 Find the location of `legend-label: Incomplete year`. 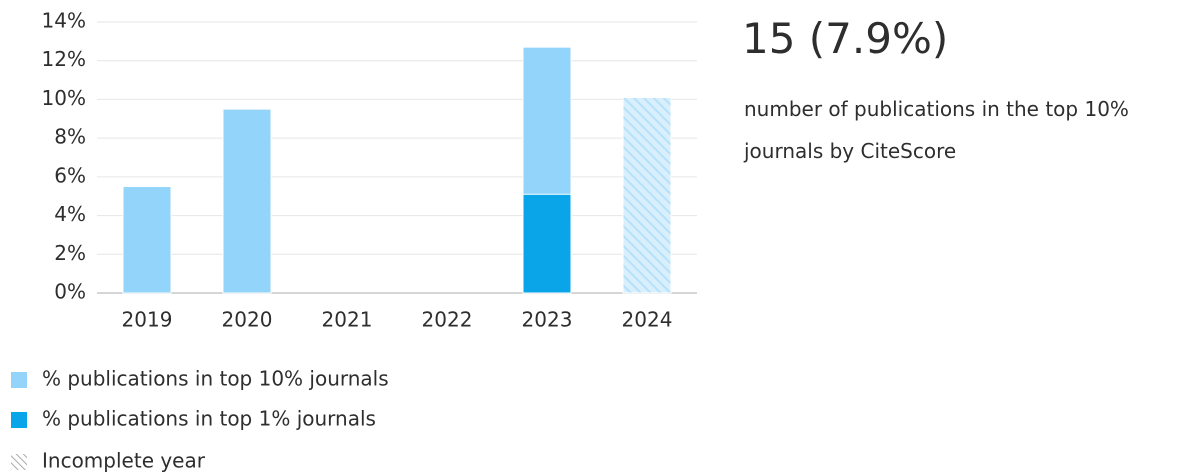

legend-label: Incomplete year is located at coordinates (124, 461).